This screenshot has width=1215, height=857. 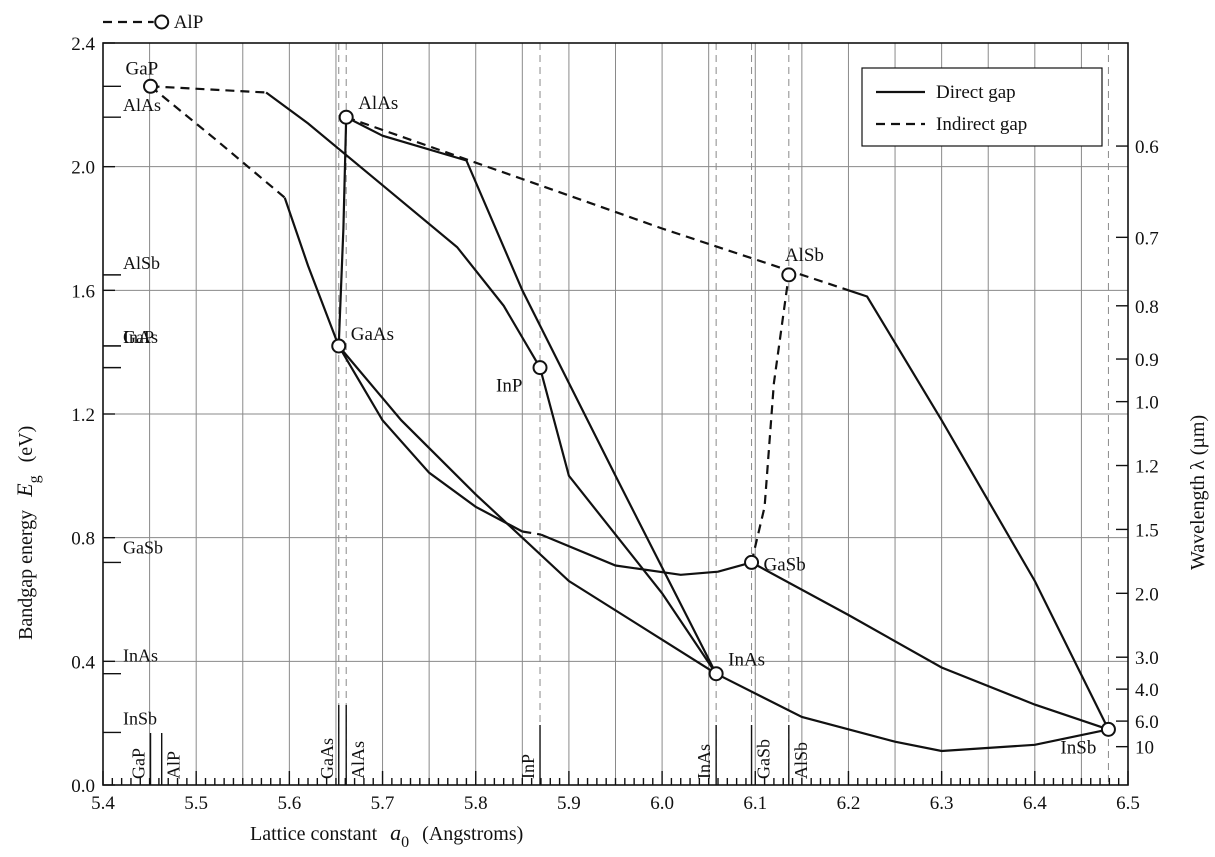 What do you see at coordinates (83, 291) in the screenshot?
I see `y-tick-label: 1.6` at bounding box center [83, 291].